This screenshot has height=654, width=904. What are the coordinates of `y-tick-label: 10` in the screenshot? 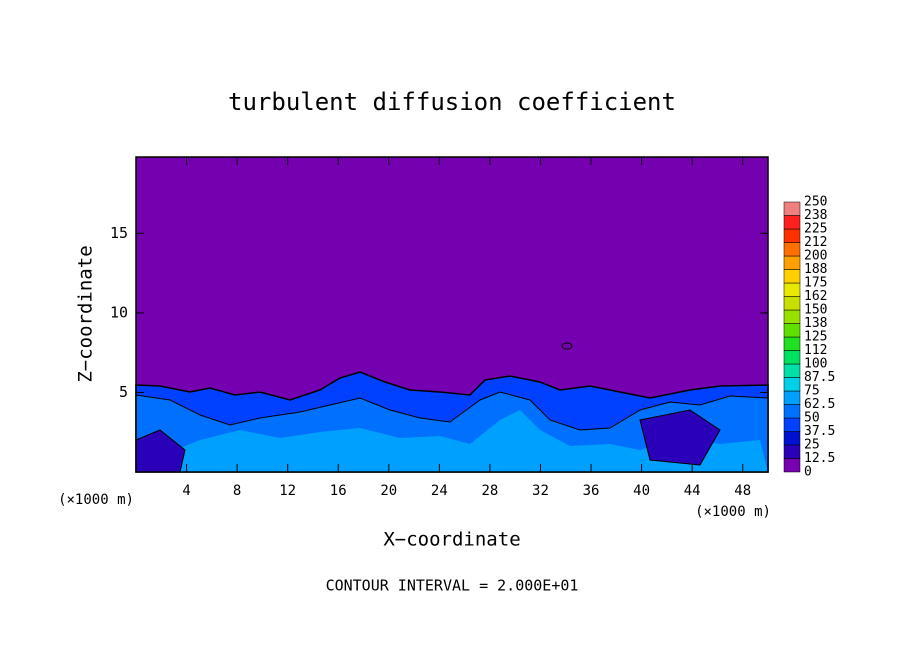 It's located at (119, 312).